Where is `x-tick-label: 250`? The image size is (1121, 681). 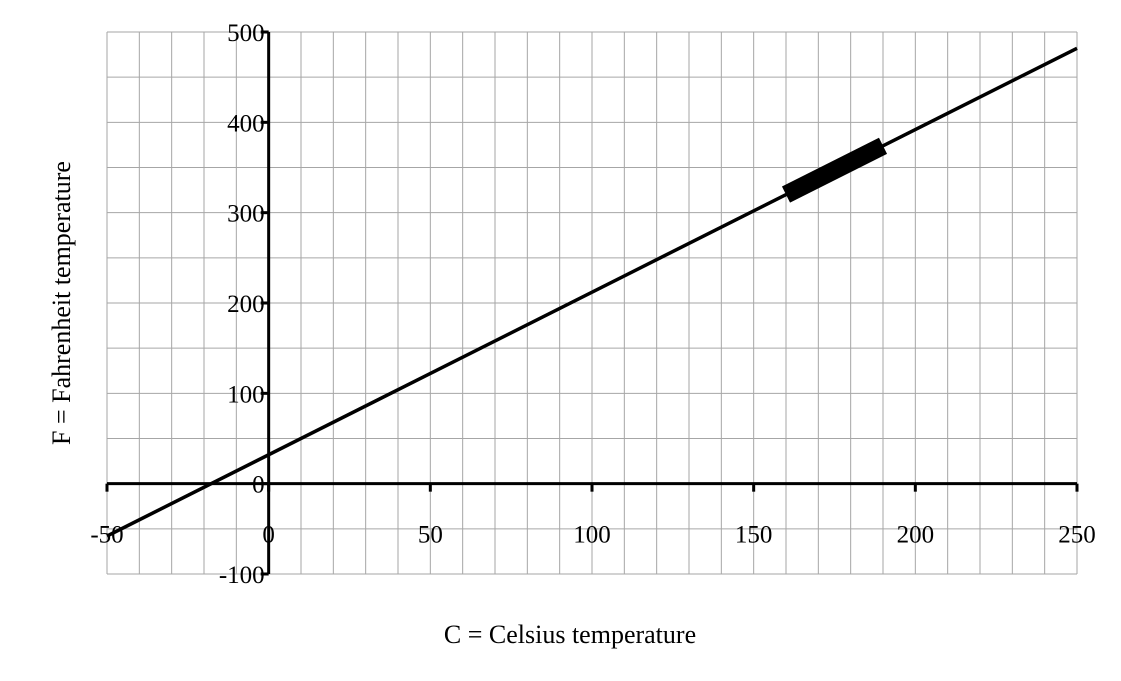
x-tick-label: 250 is located at coordinates (1077, 535).